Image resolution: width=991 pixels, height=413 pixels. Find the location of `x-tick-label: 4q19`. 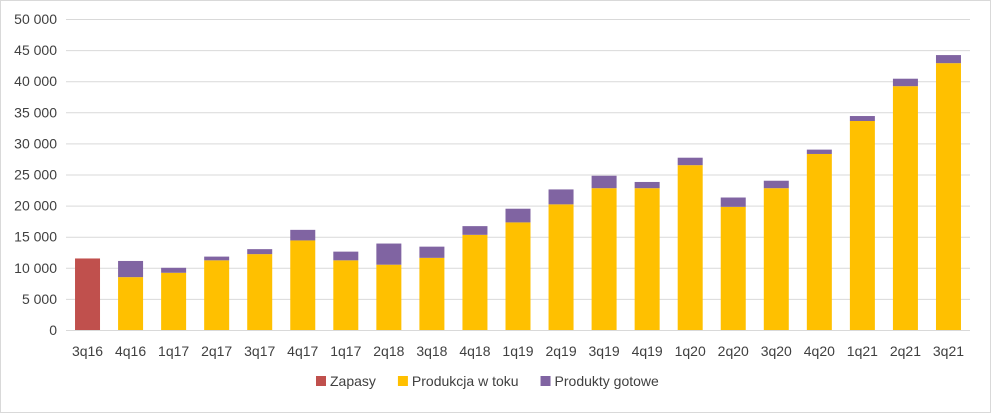

x-tick-label: 4q19 is located at coordinates (647, 351).